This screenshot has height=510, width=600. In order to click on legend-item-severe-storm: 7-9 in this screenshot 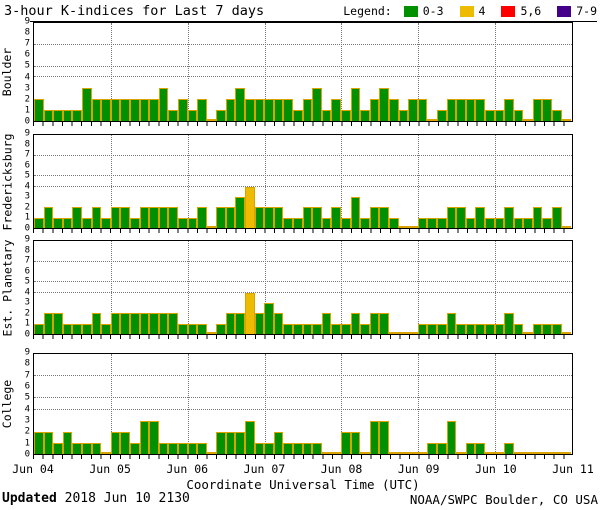, I will do `click(577, 11)`.